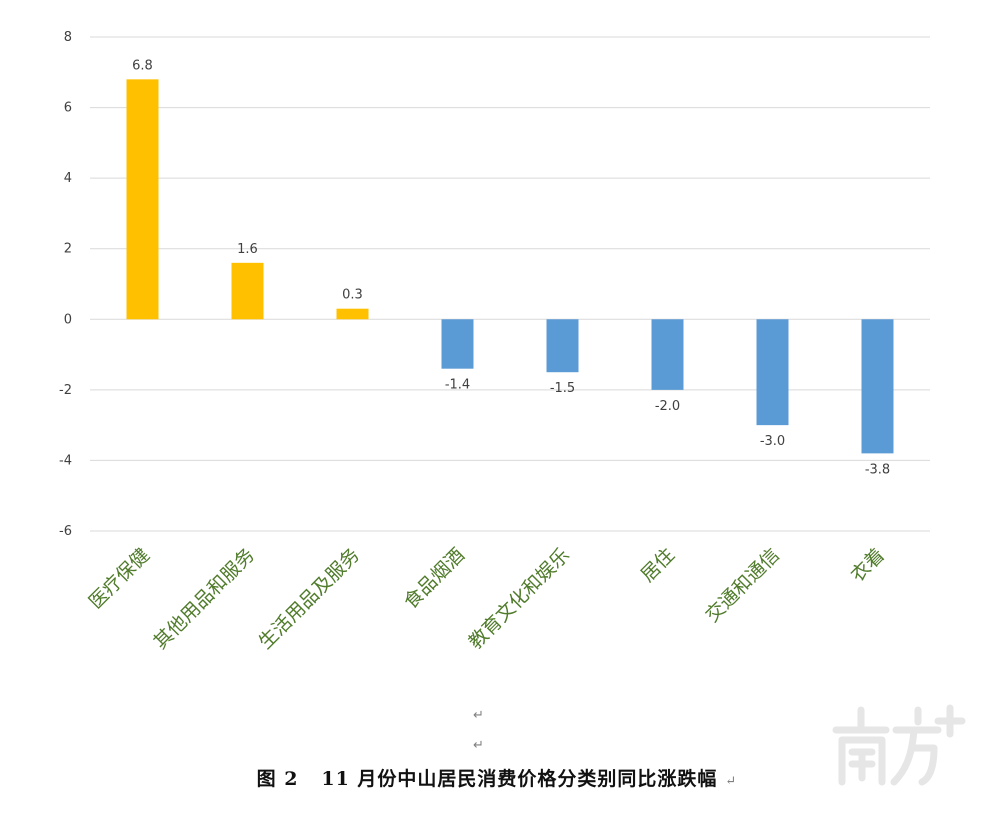  I want to click on caption-text: 图 2 11 月份中山居民消费价格分类别同比涨跌幅, so click(487, 779).